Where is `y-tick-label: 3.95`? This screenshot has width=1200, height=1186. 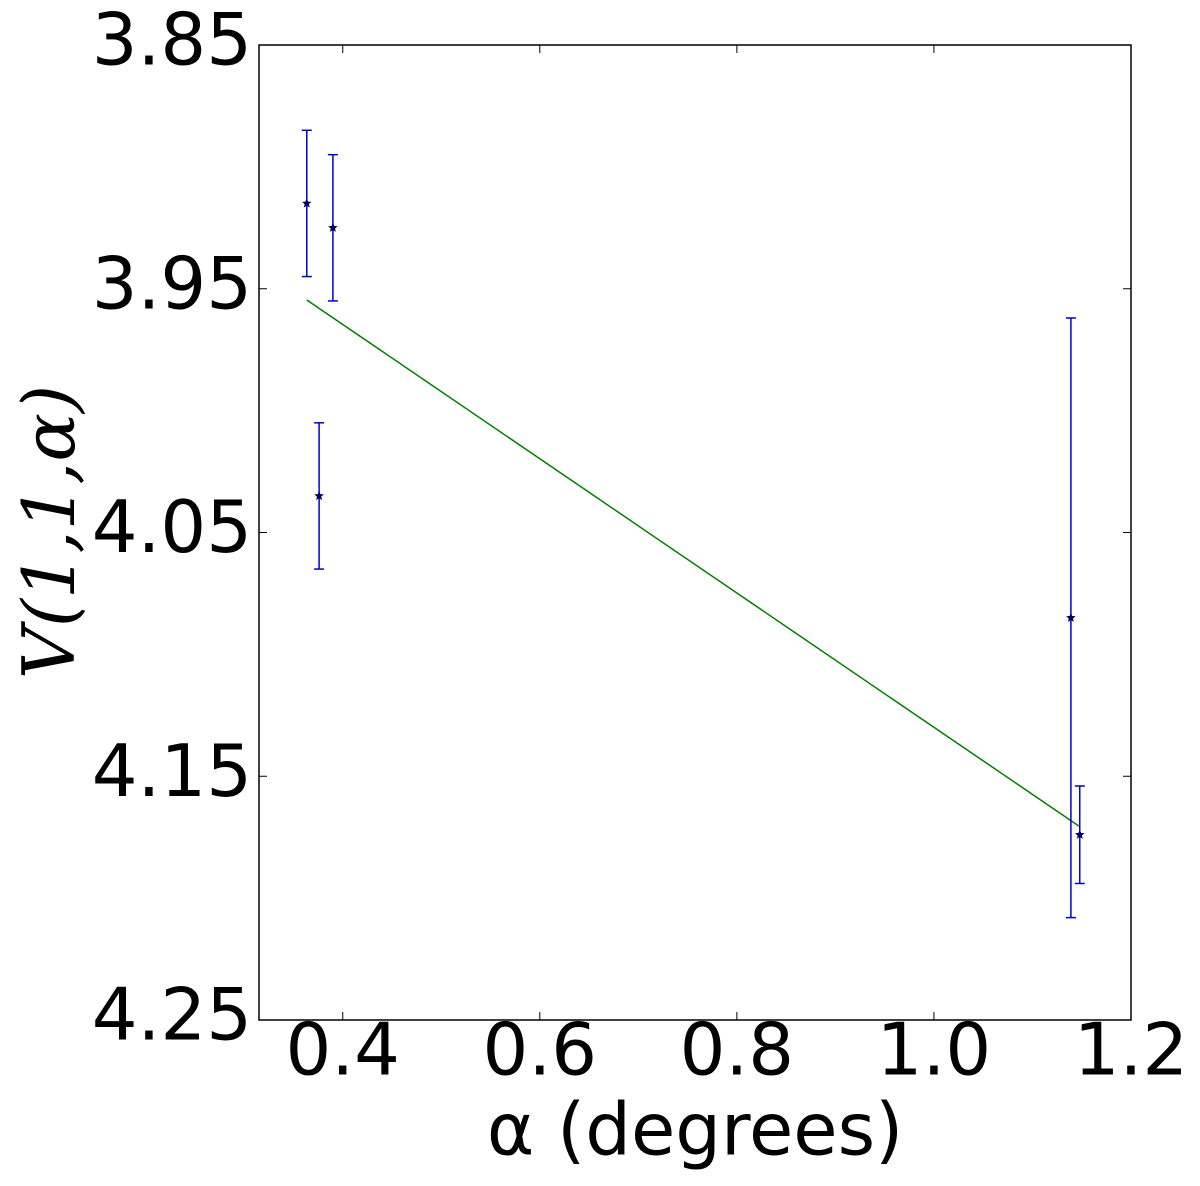
y-tick-label: 3.95 is located at coordinates (172, 283).